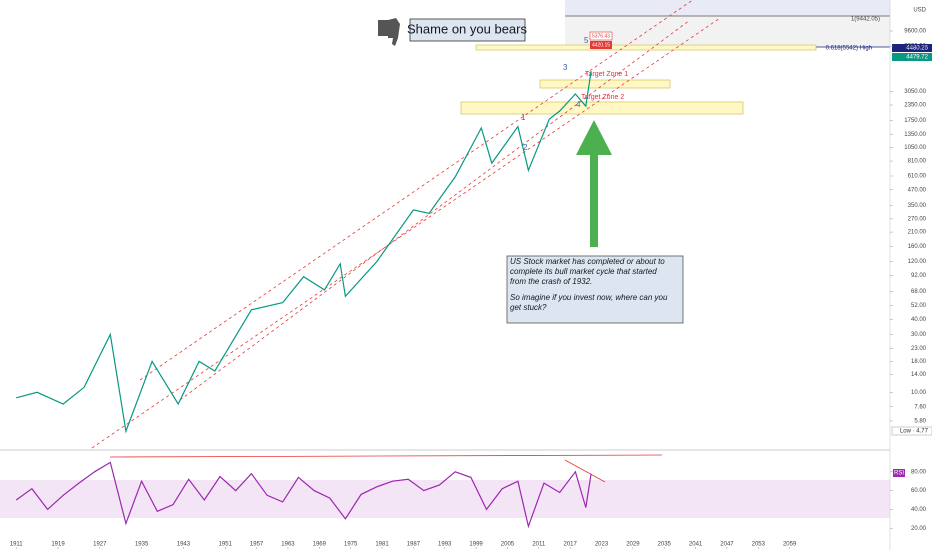 This screenshot has width=932, height=550. I want to click on target-label: 4420.15, so click(601, 45).